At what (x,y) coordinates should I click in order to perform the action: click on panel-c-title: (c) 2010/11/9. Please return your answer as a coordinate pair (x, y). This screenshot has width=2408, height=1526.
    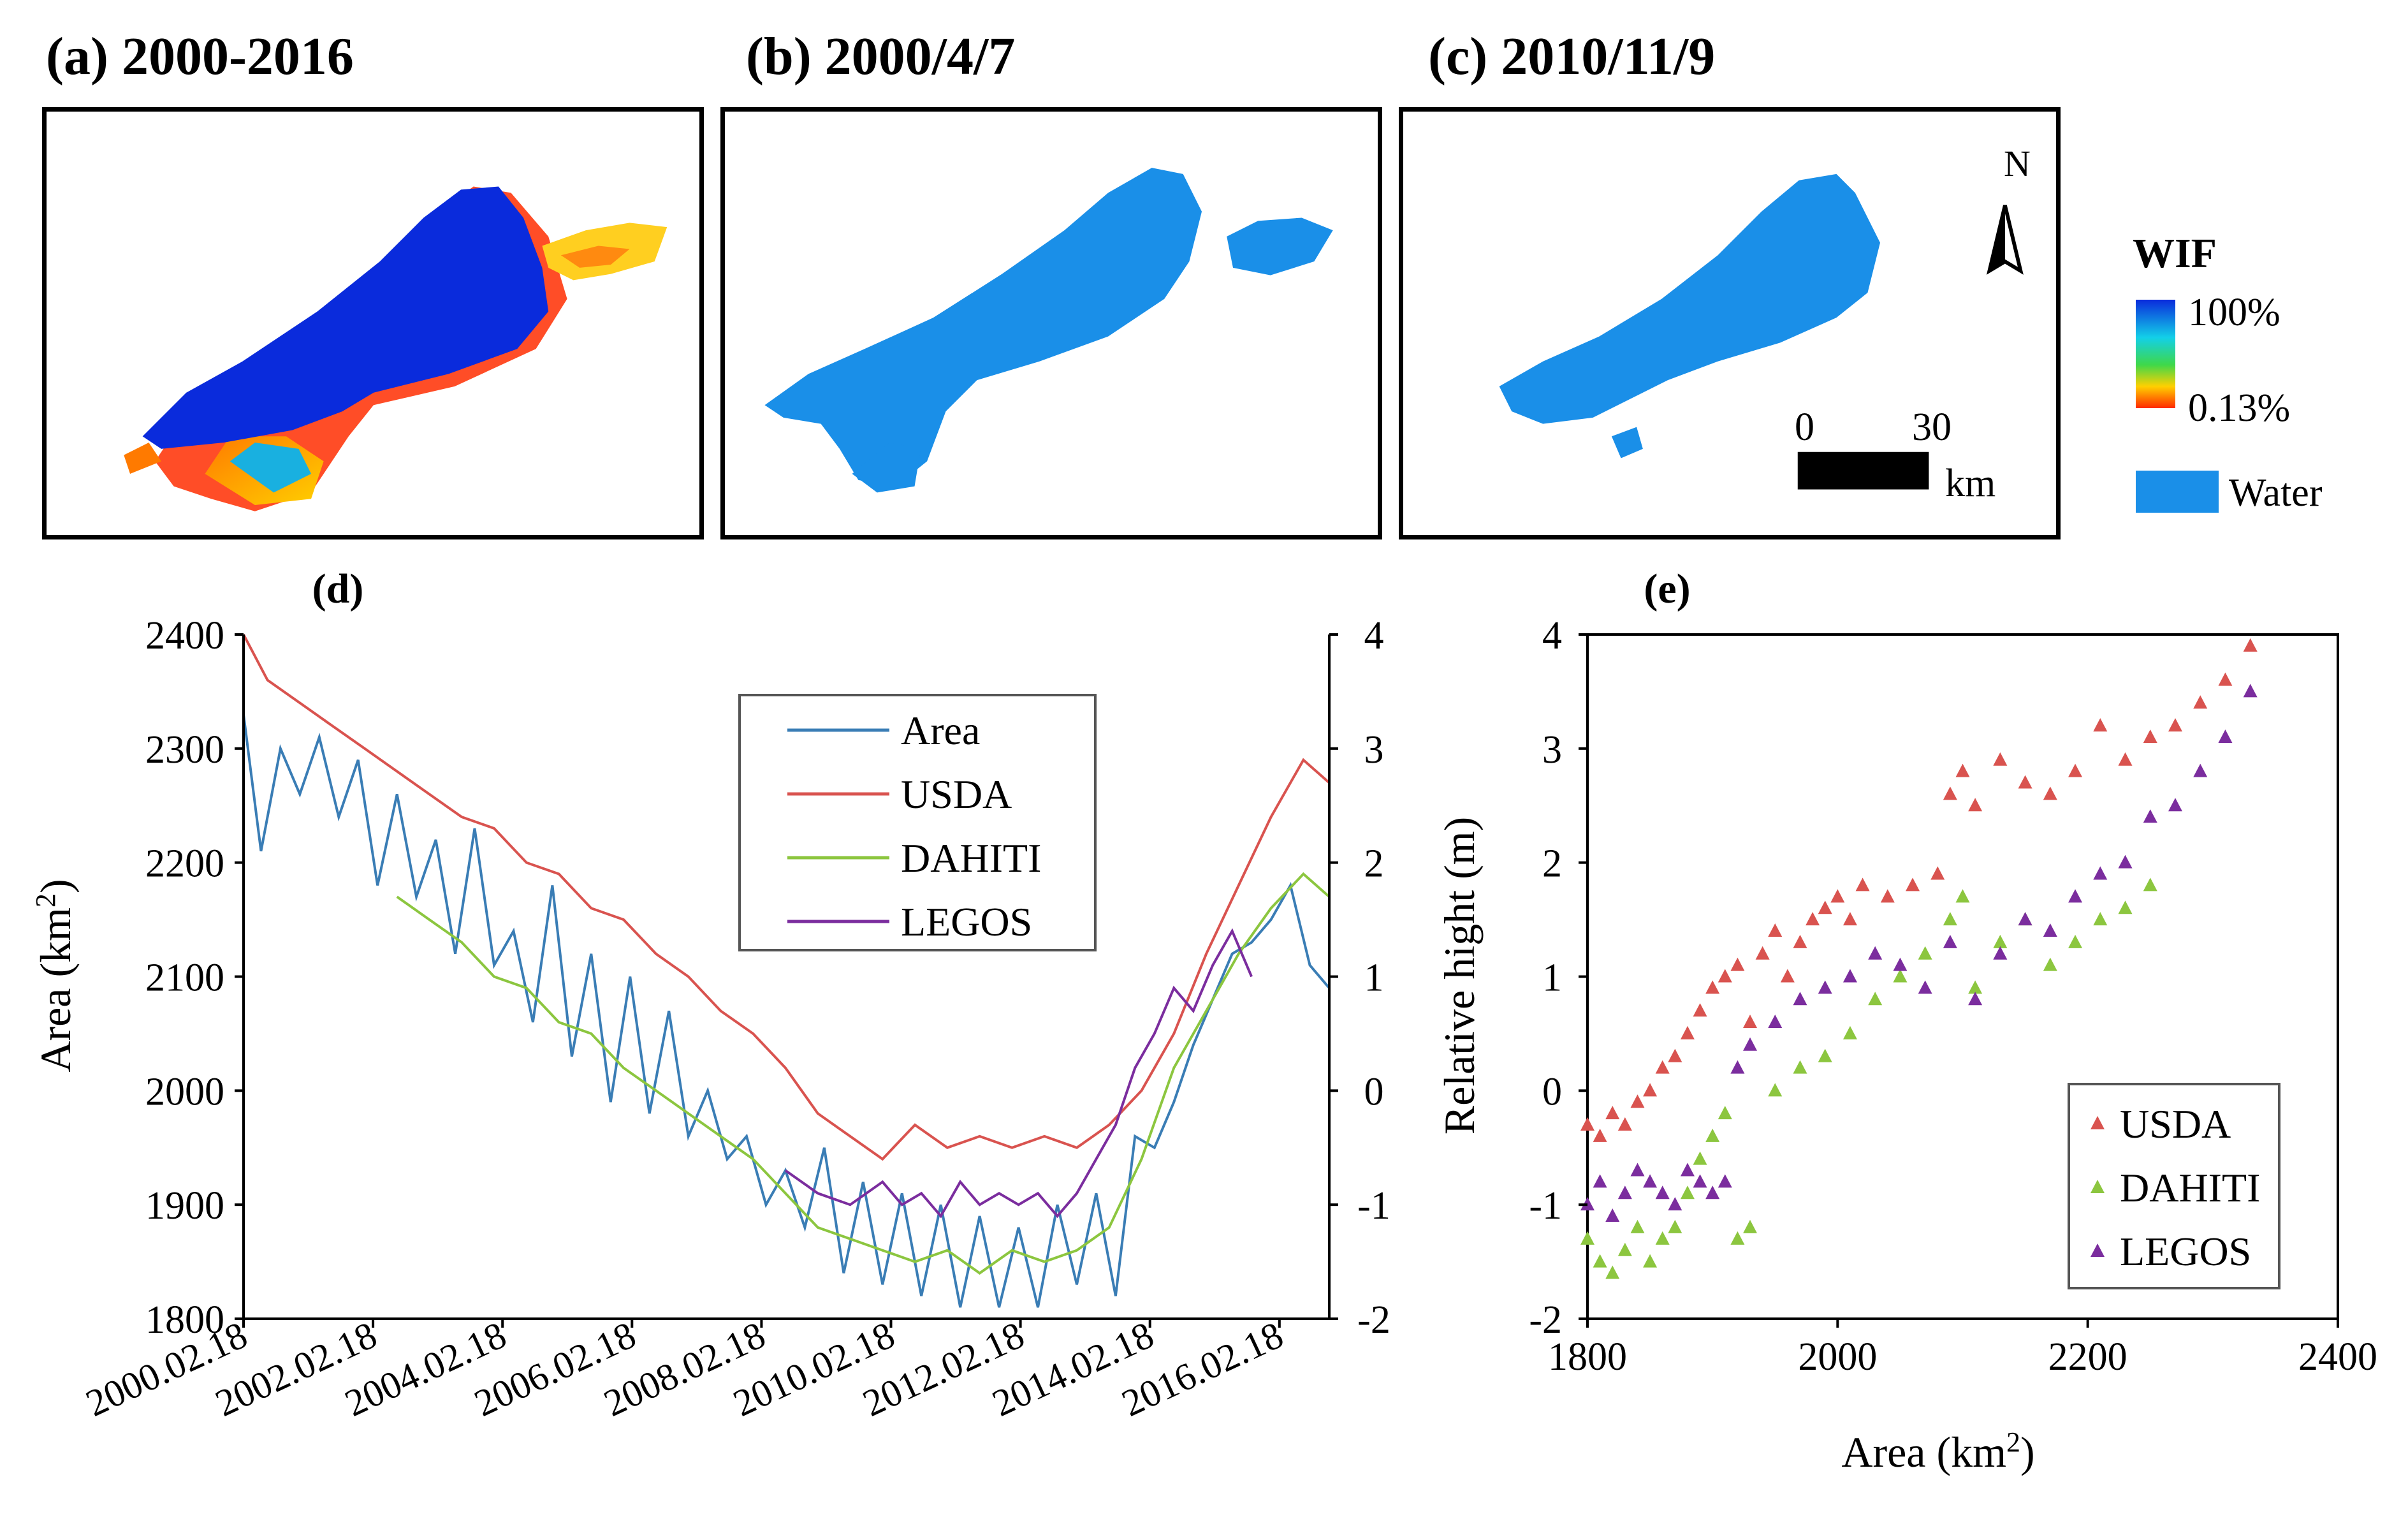
    Looking at the image, I should click on (1572, 56).